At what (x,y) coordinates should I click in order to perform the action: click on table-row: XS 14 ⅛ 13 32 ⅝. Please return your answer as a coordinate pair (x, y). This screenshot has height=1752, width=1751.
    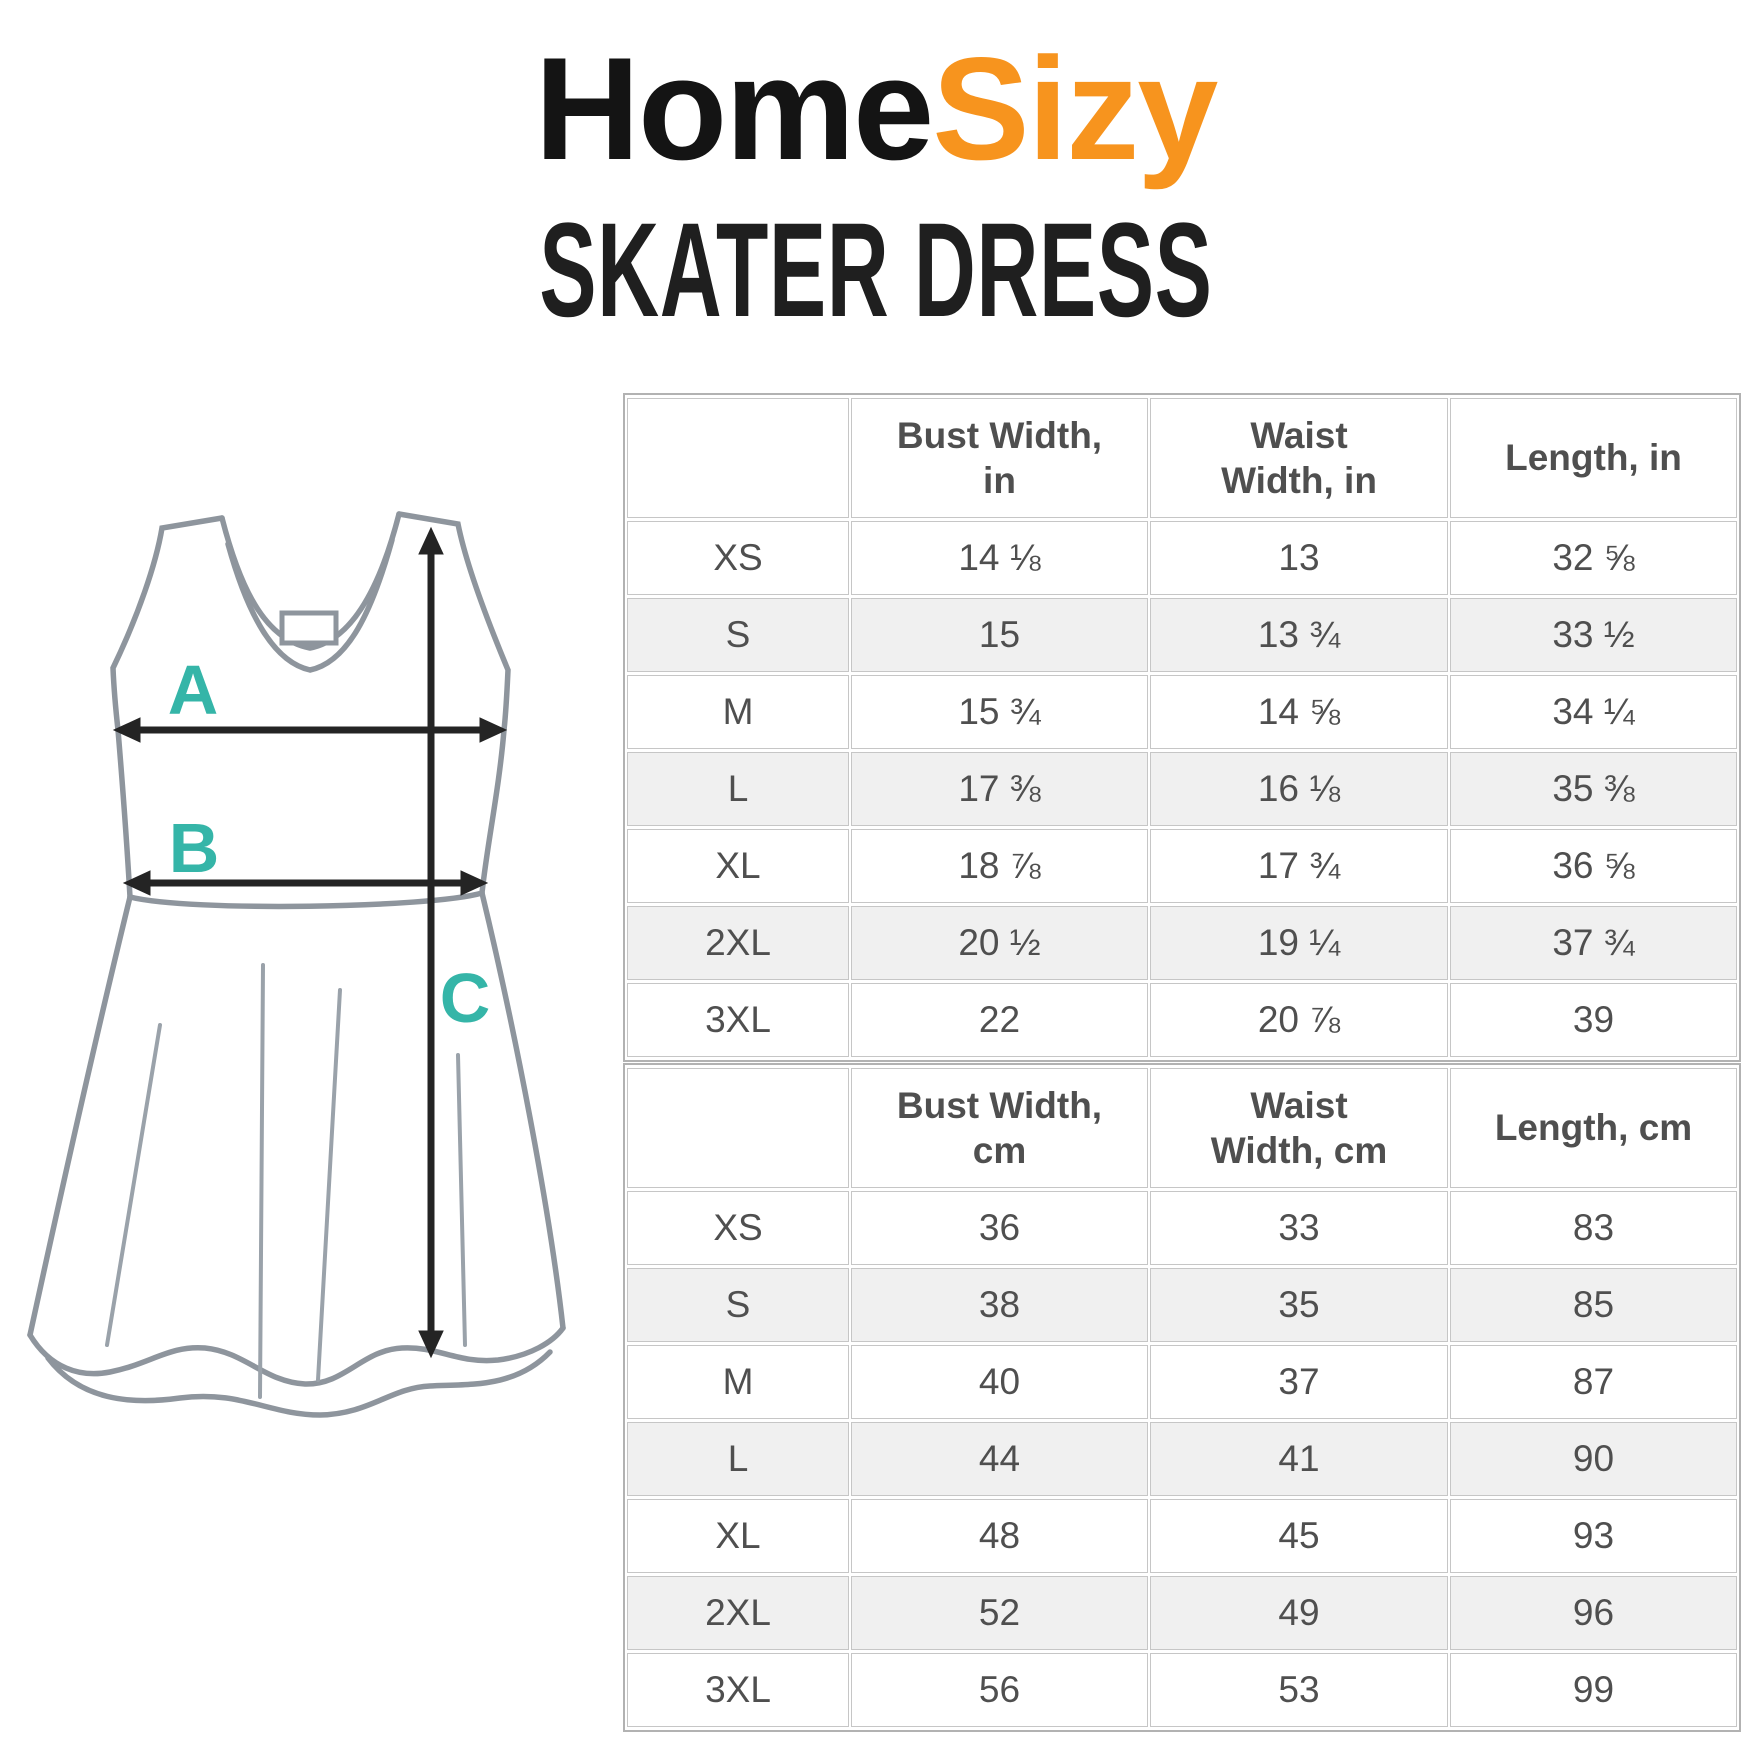
    Looking at the image, I should click on (1182, 558).